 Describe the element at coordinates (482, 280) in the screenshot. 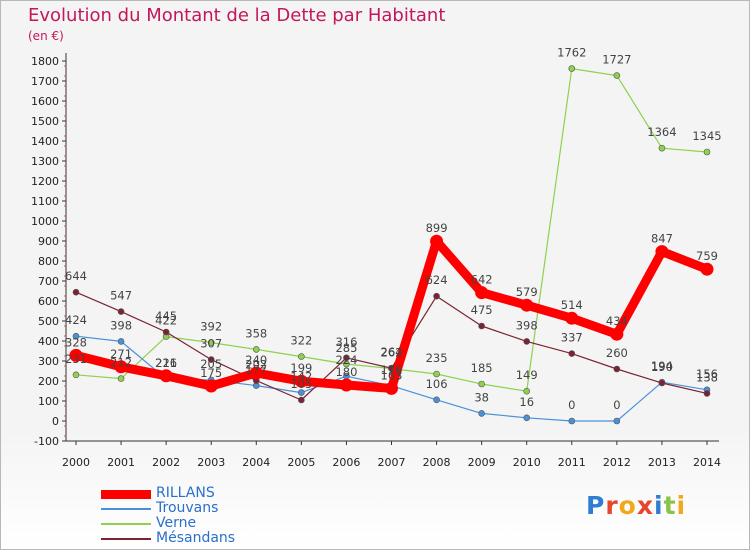

I see `data-label: 642` at that location.